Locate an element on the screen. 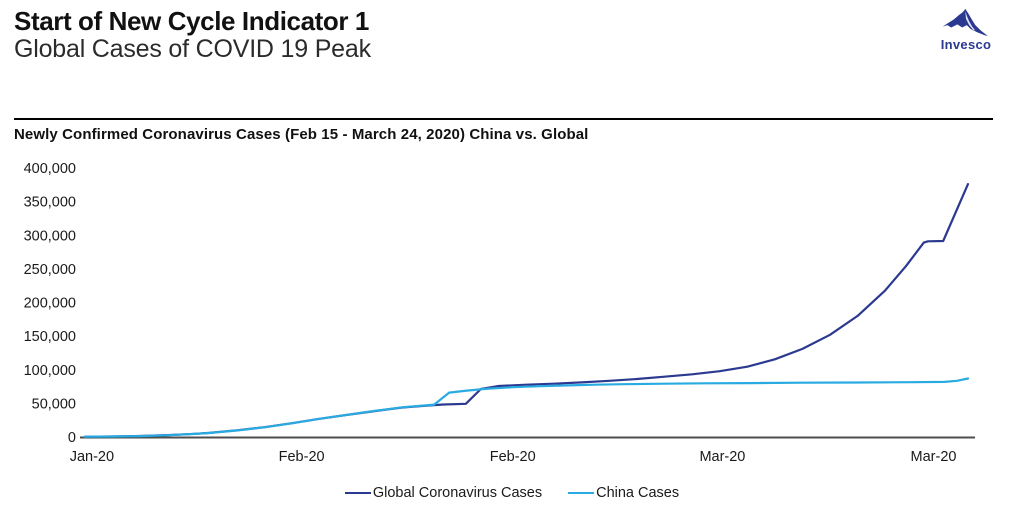 The height and width of the screenshot is (516, 1024). y-axis-tick-label: 250,000 is located at coordinates (50, 270).